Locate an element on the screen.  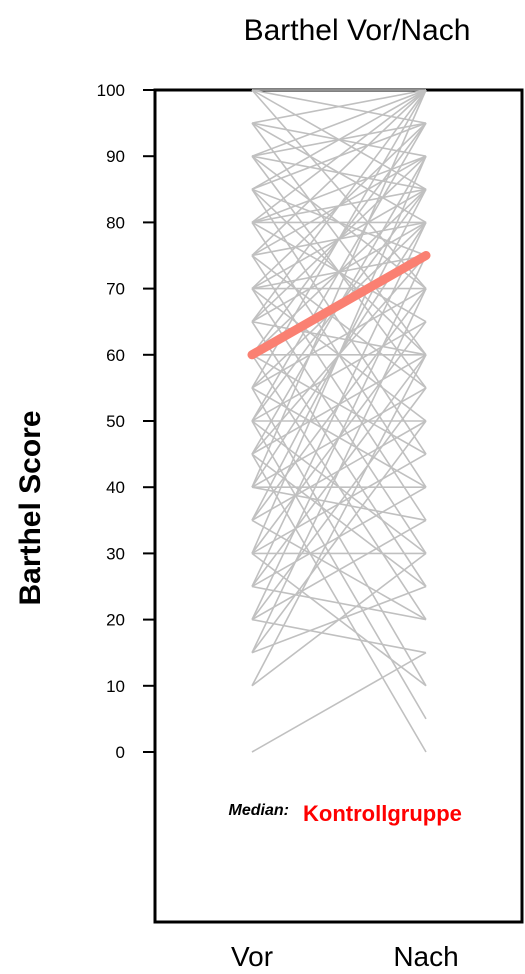
y-axis-label: Barthel Score is located at coordinates (30, 507).